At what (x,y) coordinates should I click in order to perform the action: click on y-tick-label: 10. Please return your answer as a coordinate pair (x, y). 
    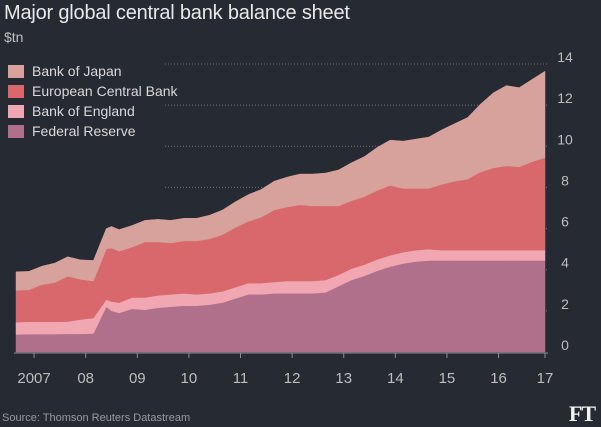
    Looking at the image, I should click on (565, 139).